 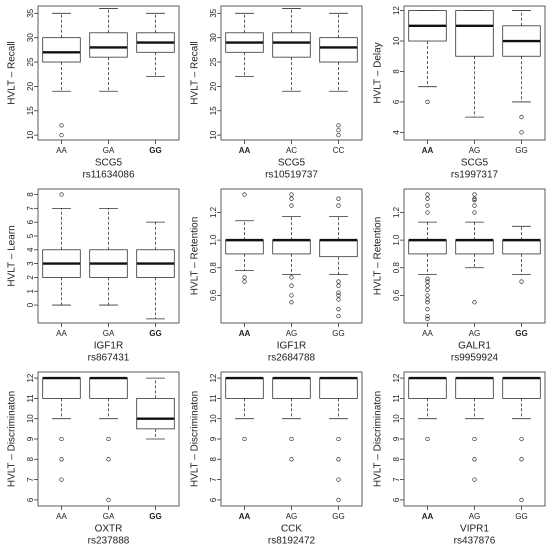 What do you see at coordinates (475, 175) in the screenshot?
I see `x-axis-label: rs1997317` at bounding box center [475, 175].